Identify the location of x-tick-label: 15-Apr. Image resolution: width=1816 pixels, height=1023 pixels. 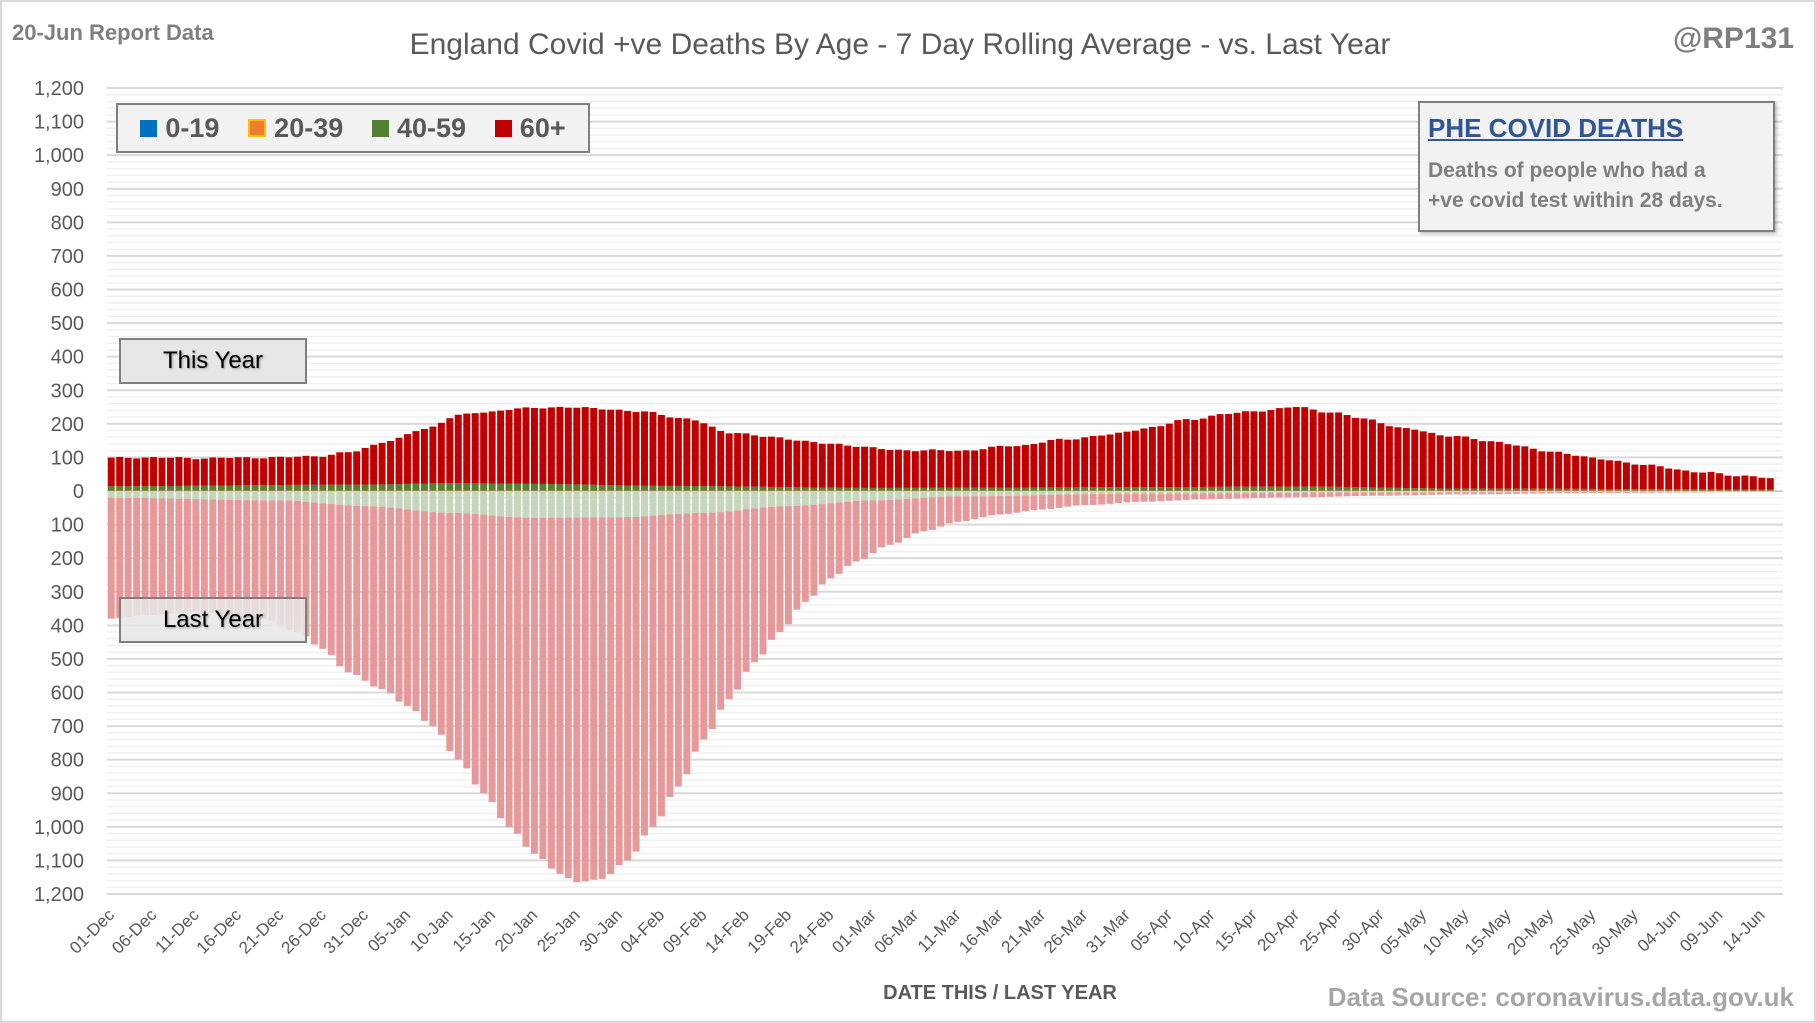
(1236, 930).